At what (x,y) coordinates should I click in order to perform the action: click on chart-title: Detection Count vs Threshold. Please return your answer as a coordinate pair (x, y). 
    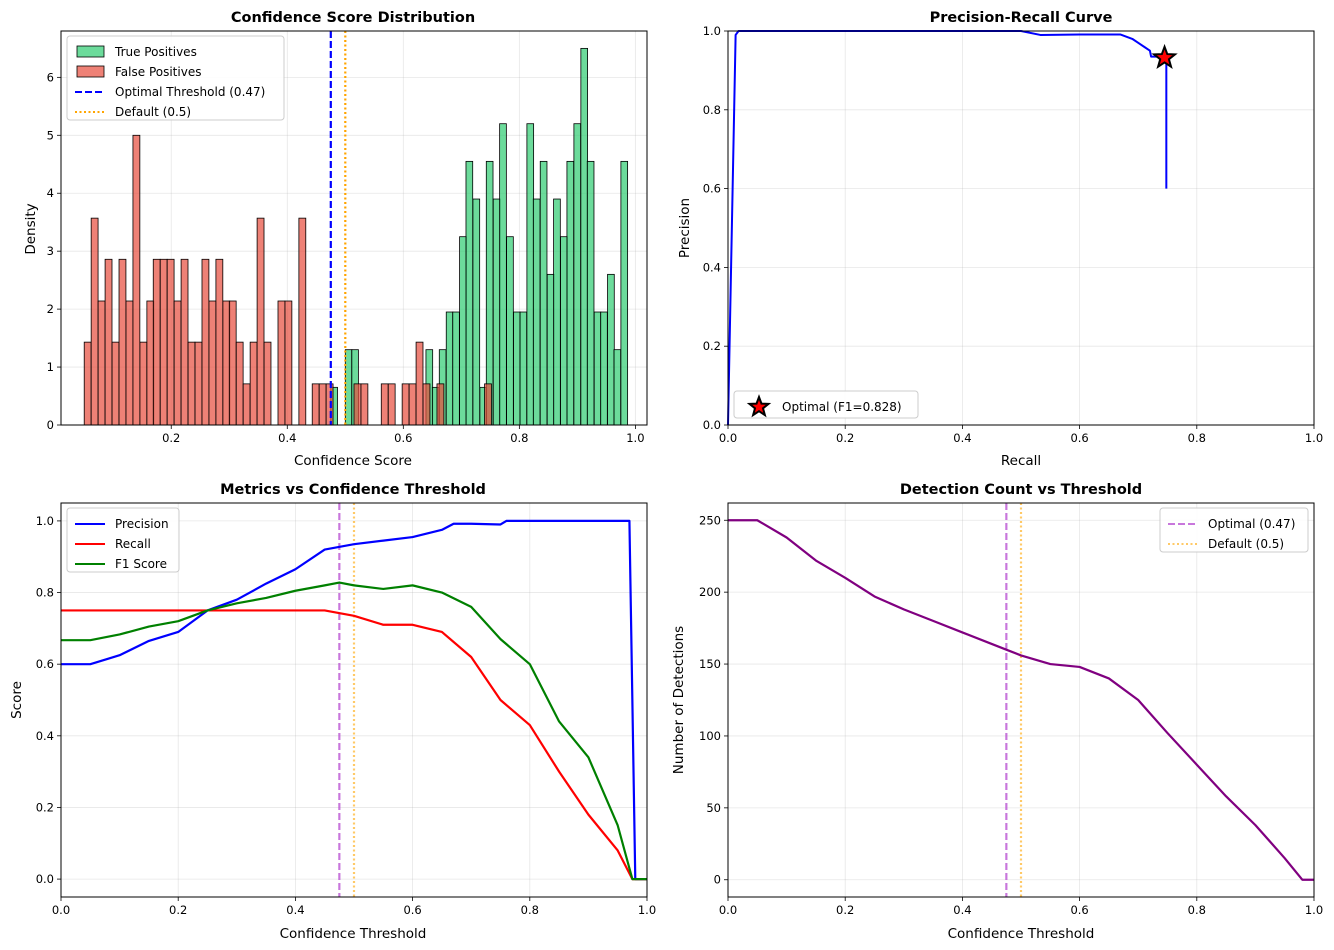
    Looking at the image, I should click on (1021, 490).